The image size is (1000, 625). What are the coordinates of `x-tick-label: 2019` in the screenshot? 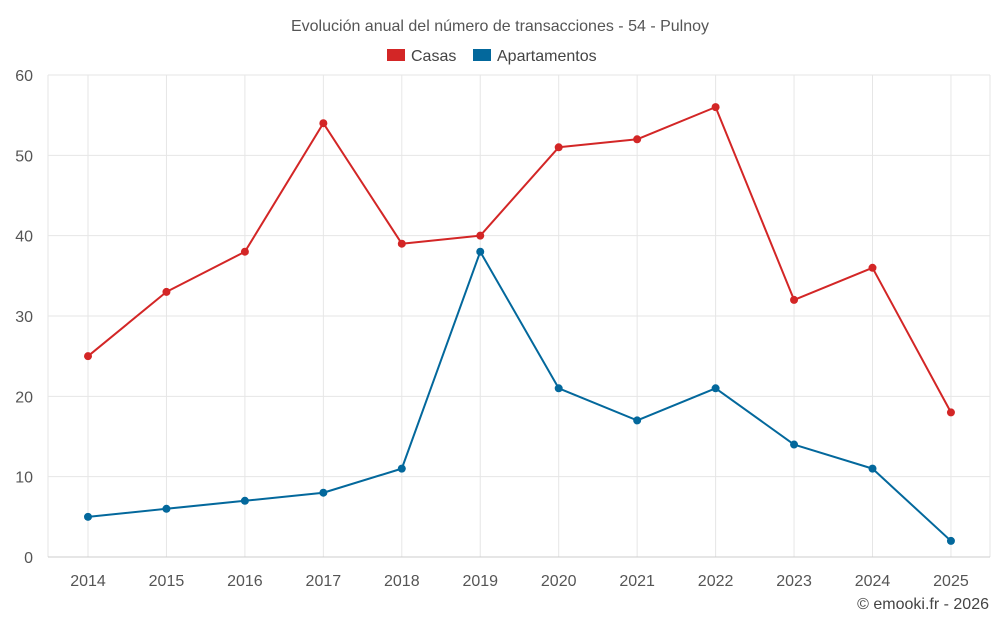 It's located at (480, 581).